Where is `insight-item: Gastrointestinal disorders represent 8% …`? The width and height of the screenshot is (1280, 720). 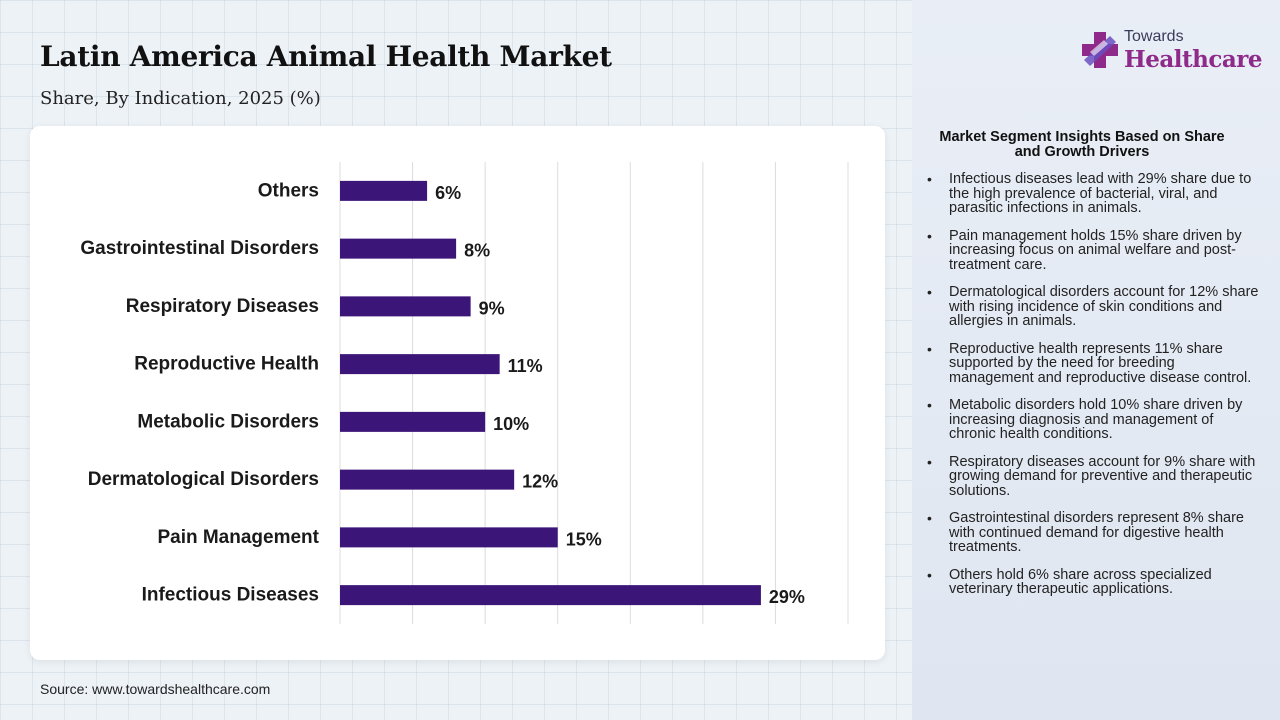 insight-item: Gastrointestinal disorders represent 8% … is located at coordinates (1091, 533).